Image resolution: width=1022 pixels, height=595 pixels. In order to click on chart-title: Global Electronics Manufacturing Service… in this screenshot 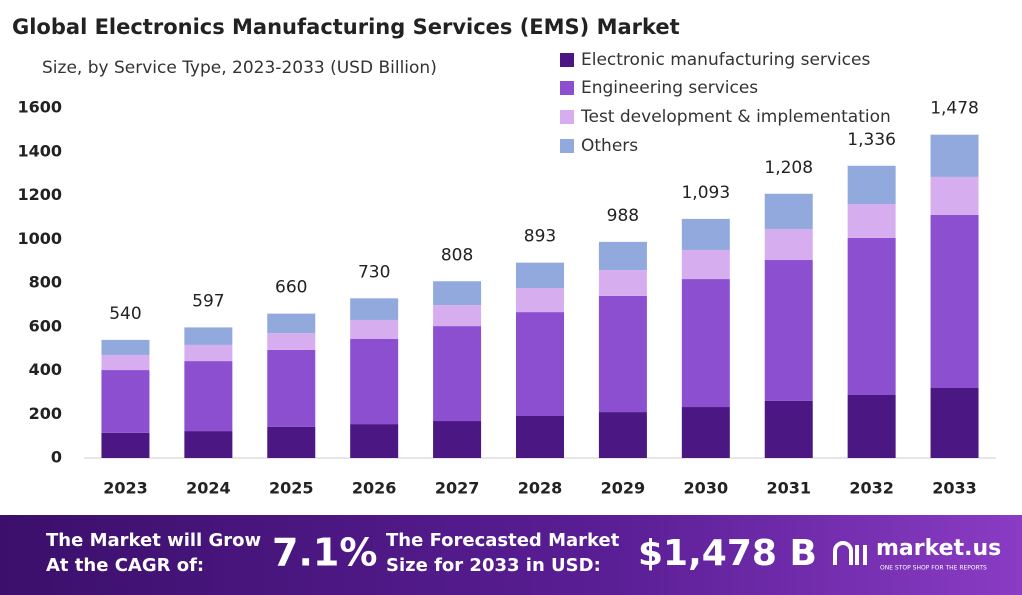, I will do `click(346, 27)`.